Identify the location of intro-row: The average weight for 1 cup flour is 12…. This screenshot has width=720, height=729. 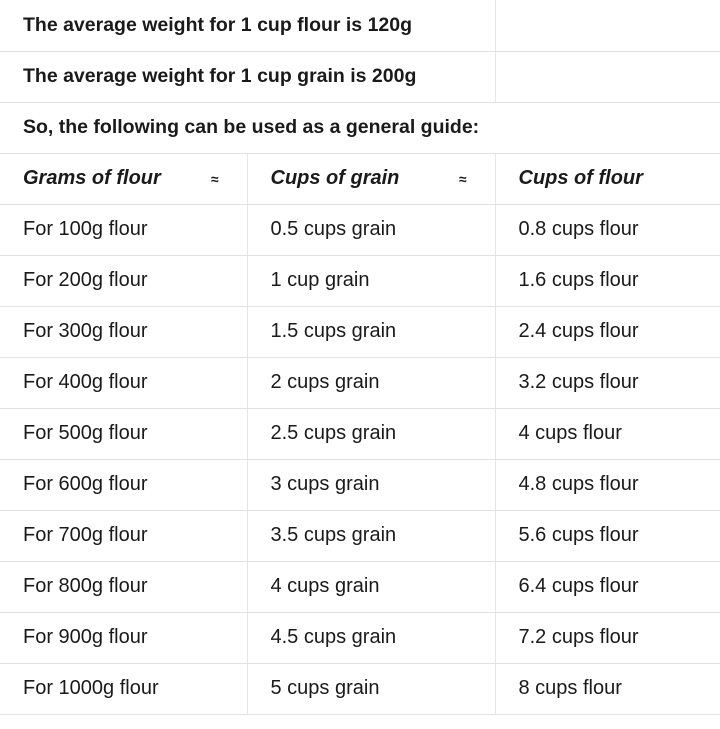
(360, 26).